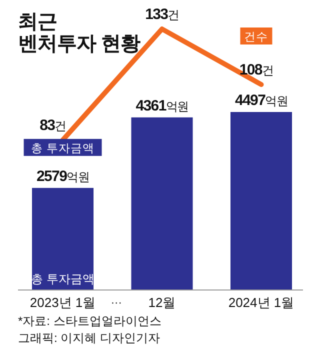 The image size is (320, 349). I want to click on data-label: 133건, so click(162, 14).